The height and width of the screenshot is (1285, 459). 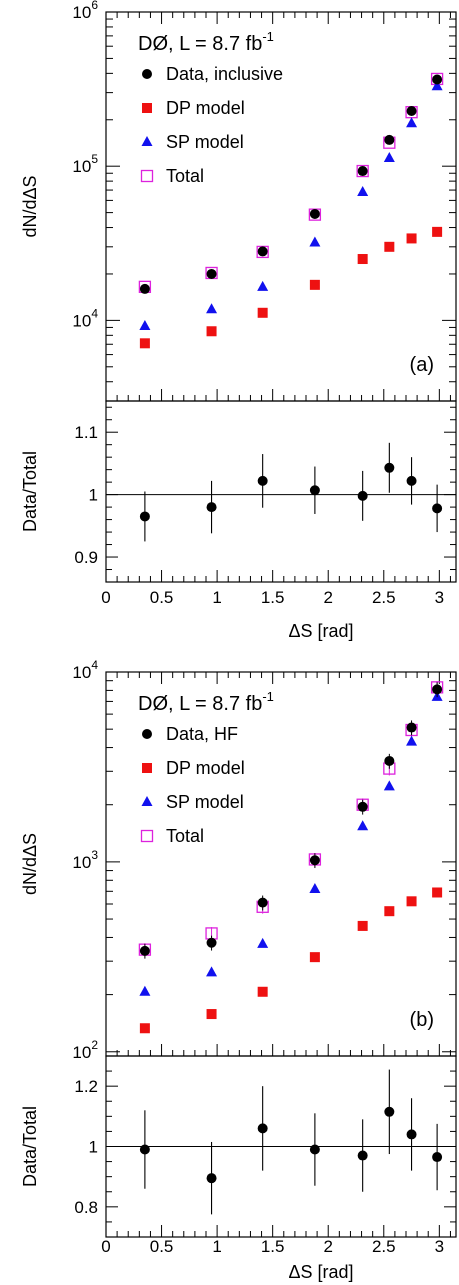 What do you see at coordinates (94, 855) in the screenshot?
I see `y-tick-label-exp: 3` at bounding box center [94, 855].